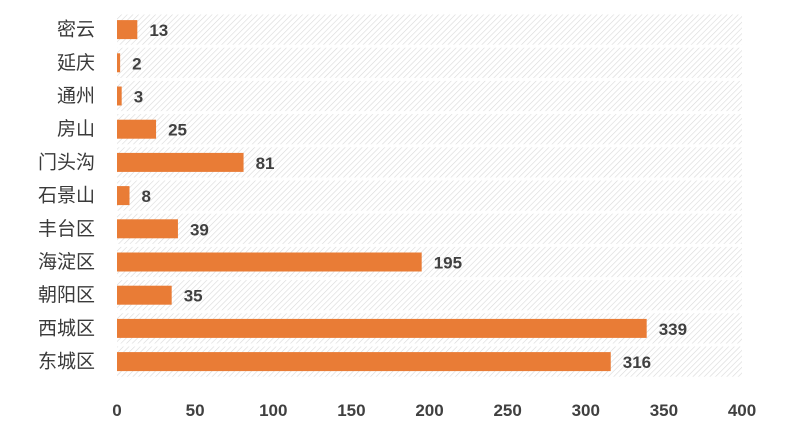 The image size is (789, 431). I want to click on value-label: 39, so click(199, 229).